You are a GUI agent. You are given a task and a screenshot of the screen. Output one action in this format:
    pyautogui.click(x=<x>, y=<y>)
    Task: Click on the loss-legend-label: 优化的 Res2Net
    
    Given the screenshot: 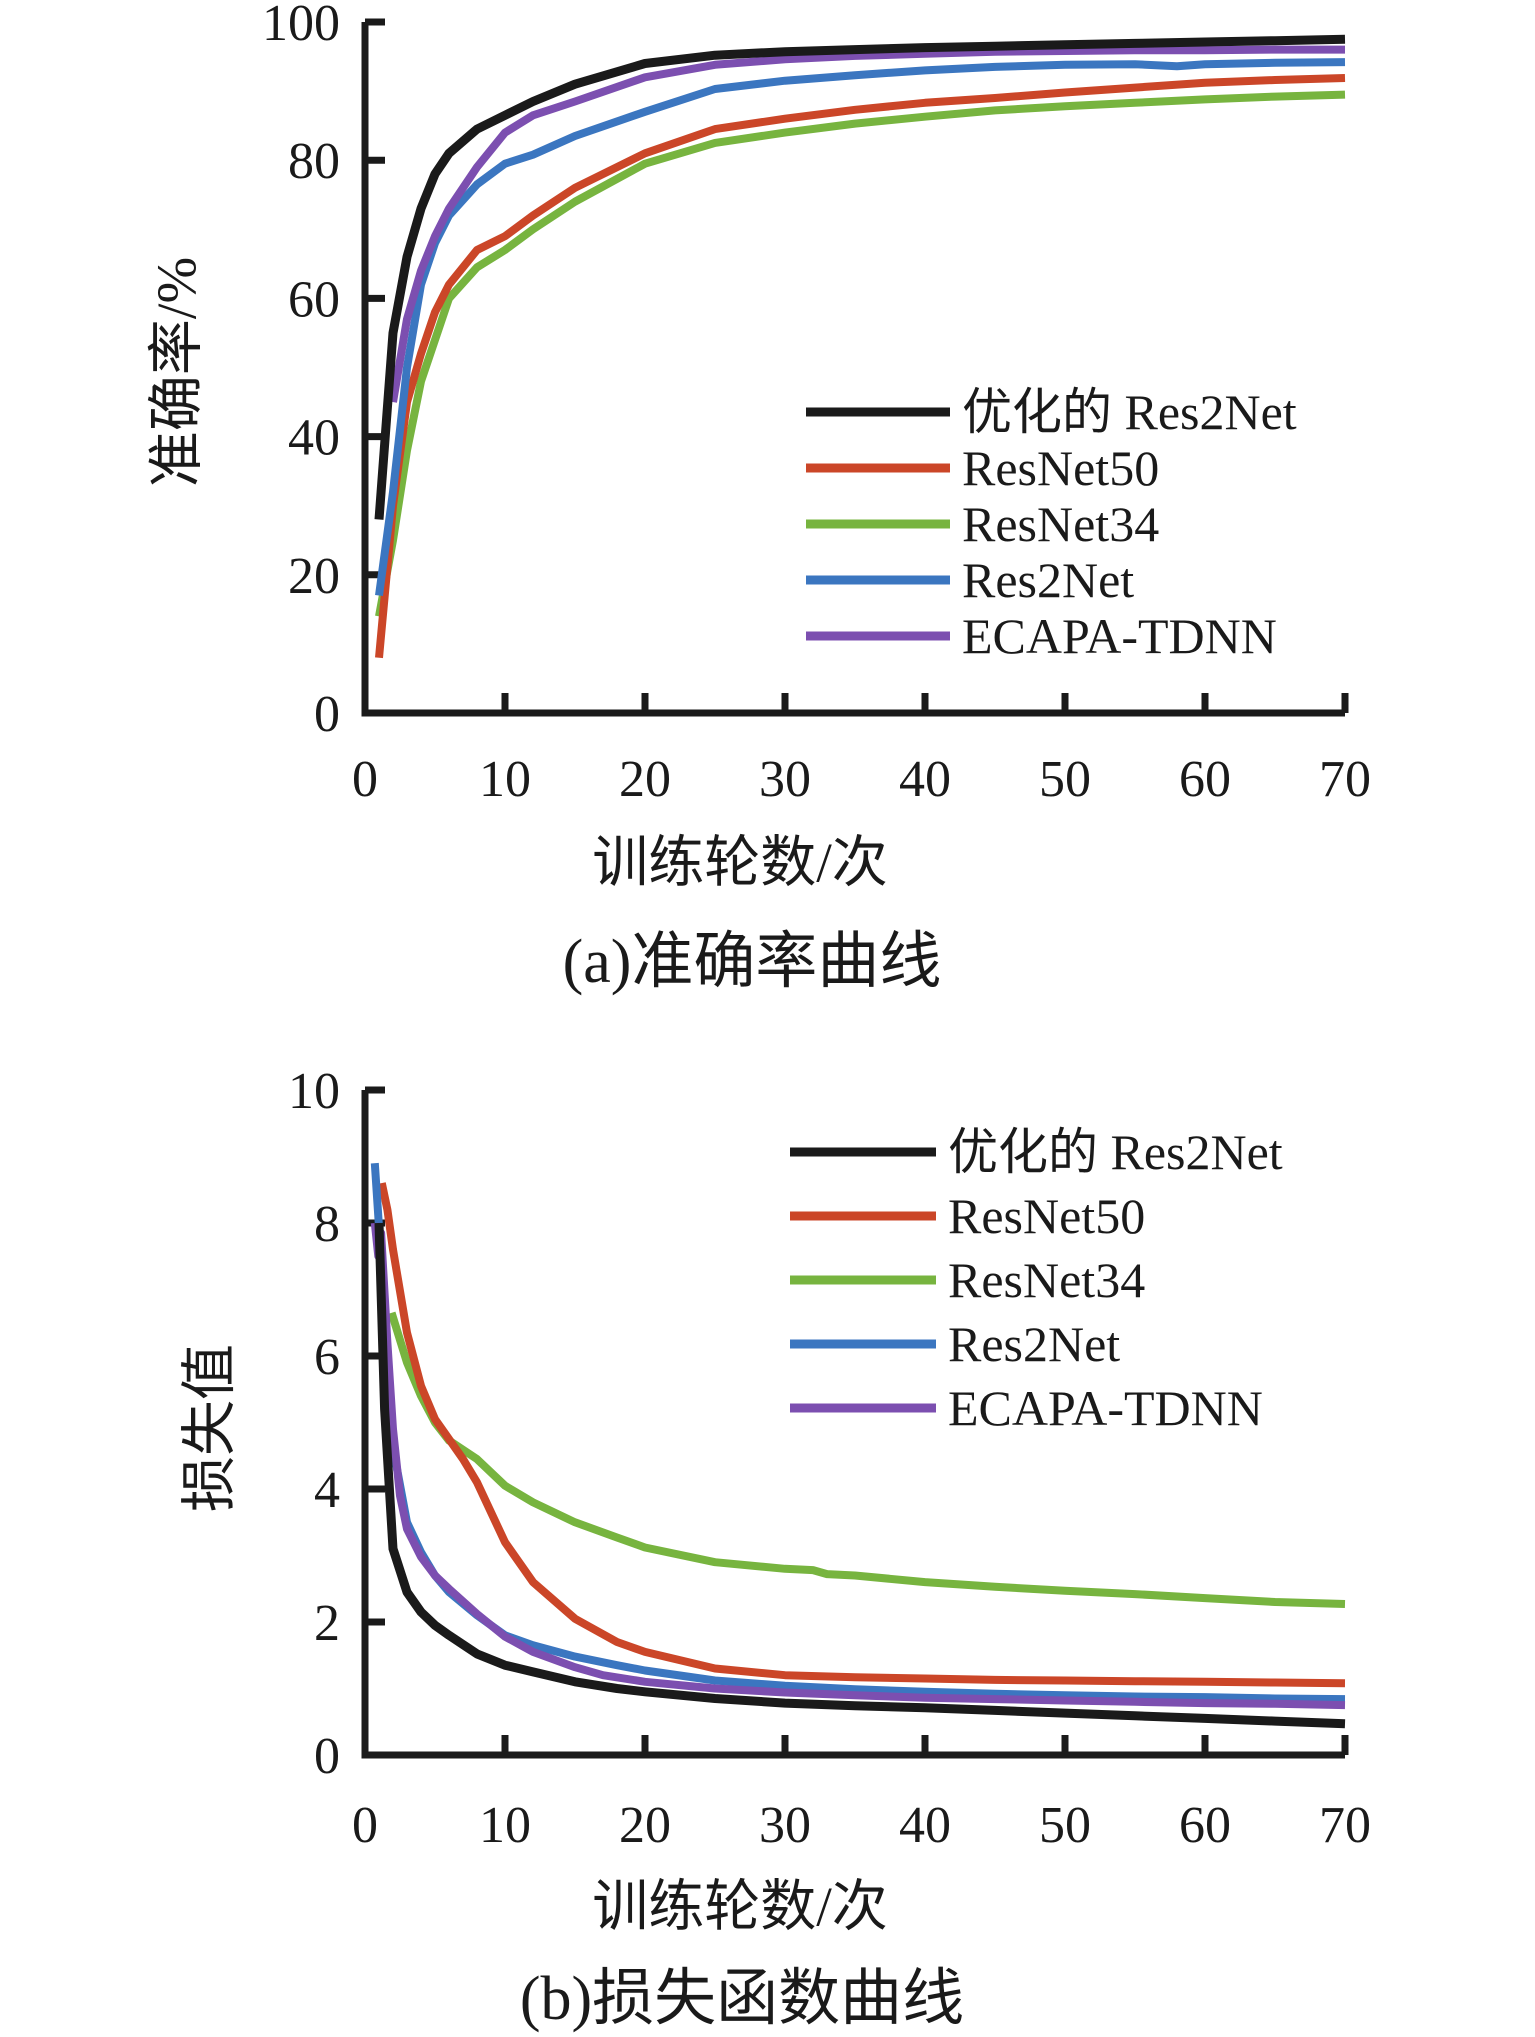 What is the action you would take?
    pyautogui.click(x=1115, y=1152)
    